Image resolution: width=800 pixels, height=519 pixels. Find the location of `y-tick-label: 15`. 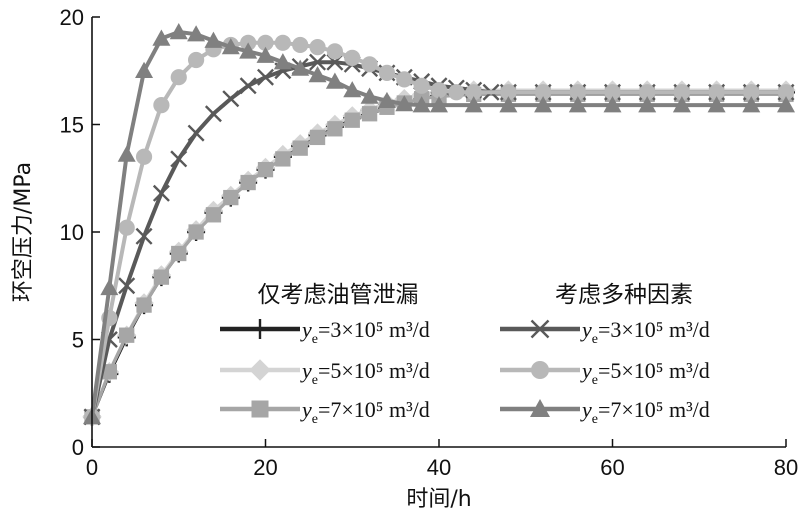

y-tick-label: 15 is located at coordinates (72, 125).